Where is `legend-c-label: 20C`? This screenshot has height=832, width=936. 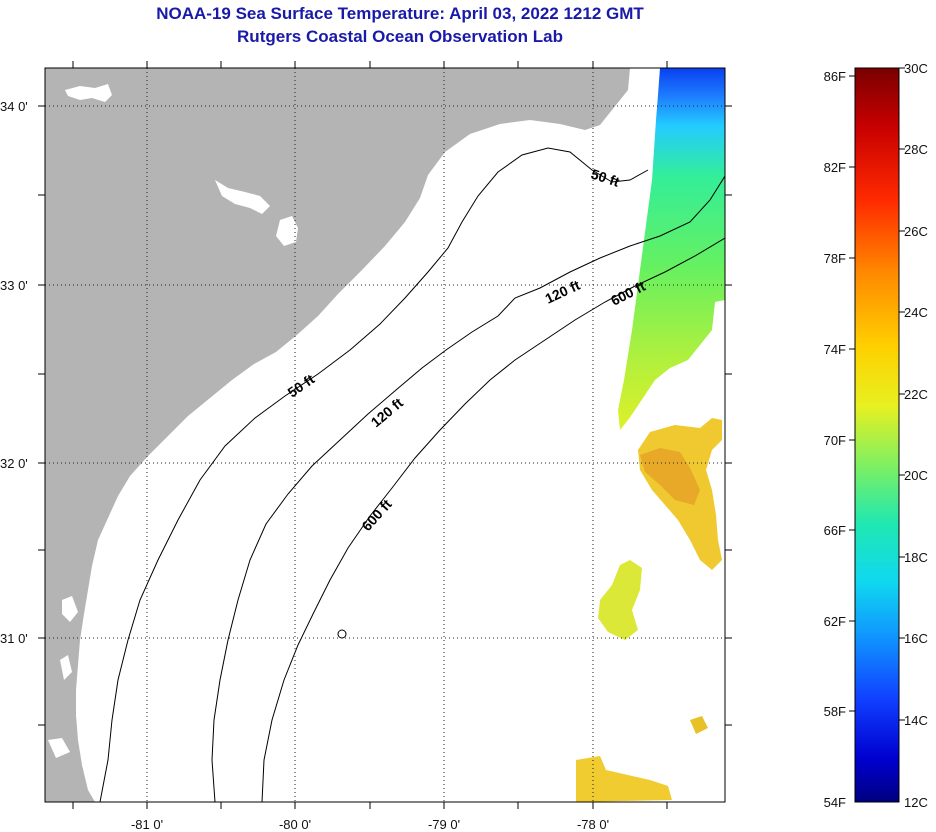
legend-c-label: 20C is located at coordinates (916, 475).